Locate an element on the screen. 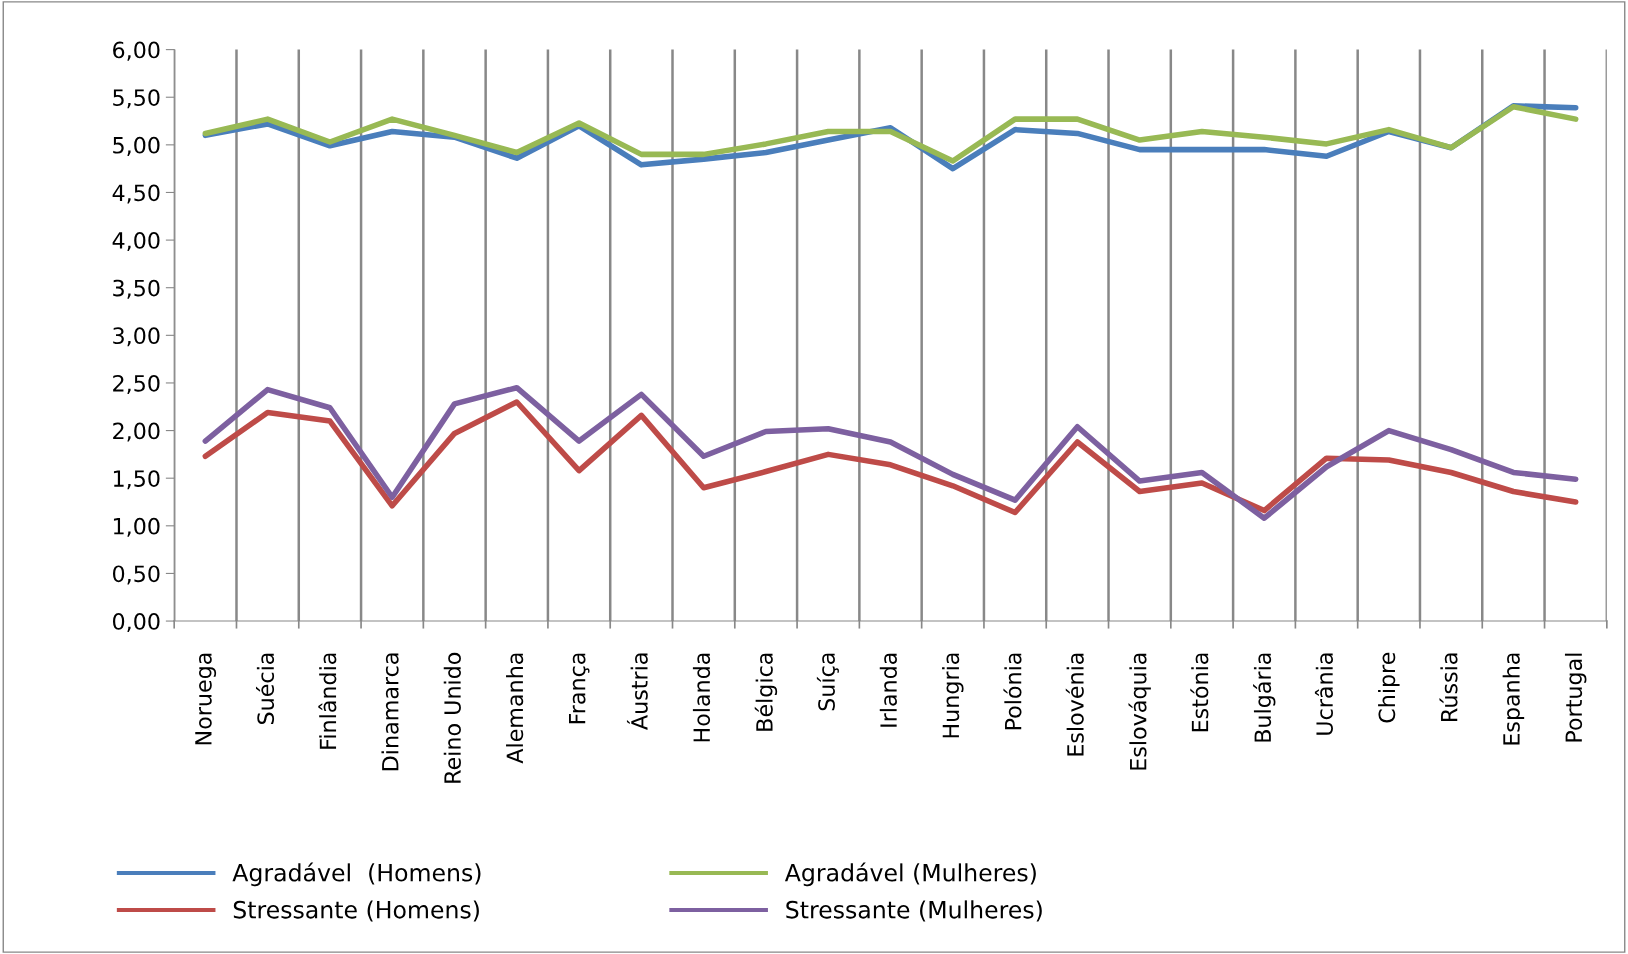 This screenshot has height=954, width=1628. legend-label: Stressante (Homens) is located at coordinates (356, 911).